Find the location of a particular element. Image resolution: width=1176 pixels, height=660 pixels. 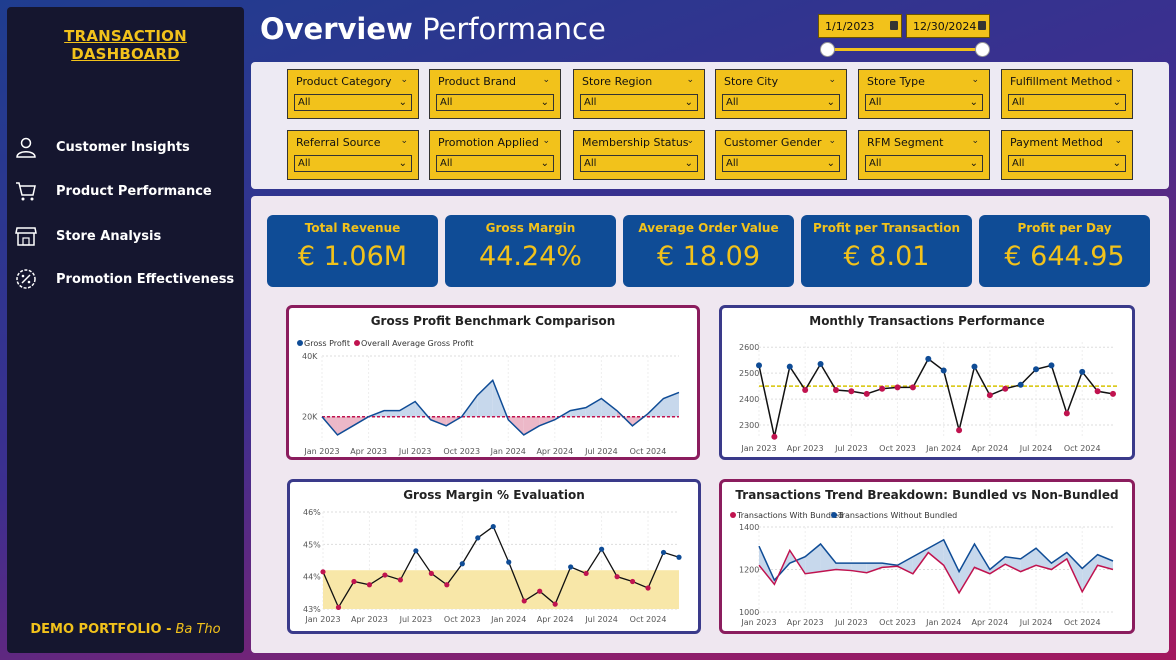

filter-product-brand: Product Brand ⌄ All ⌄ is located at coordinates (495, 94).